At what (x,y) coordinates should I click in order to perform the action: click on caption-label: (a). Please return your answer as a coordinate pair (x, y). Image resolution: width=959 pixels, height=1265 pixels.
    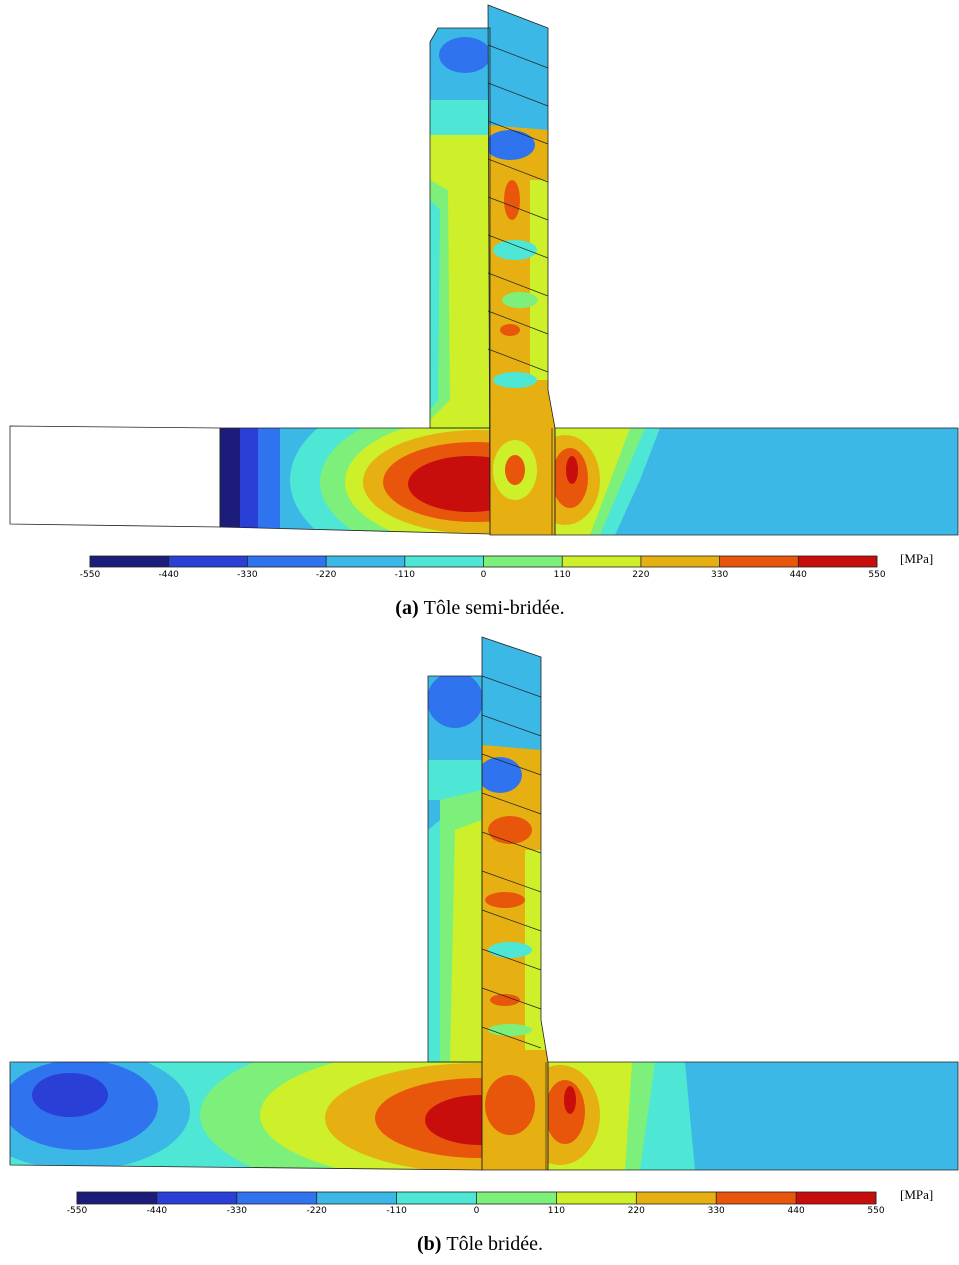
    Looking at the image, I should click on (406, 608).